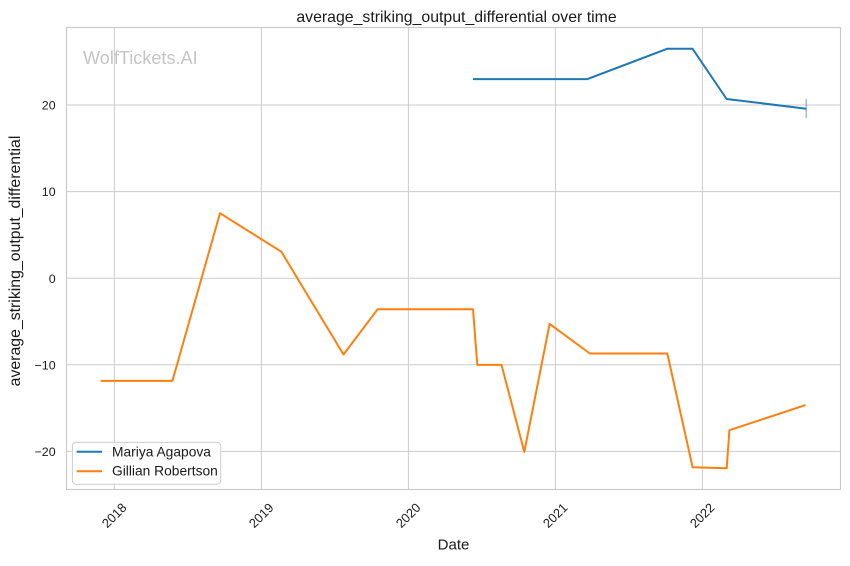 The height and width of the screenshot is (566, 850). I want to click on svg-text: 2022, so click(702, 515).